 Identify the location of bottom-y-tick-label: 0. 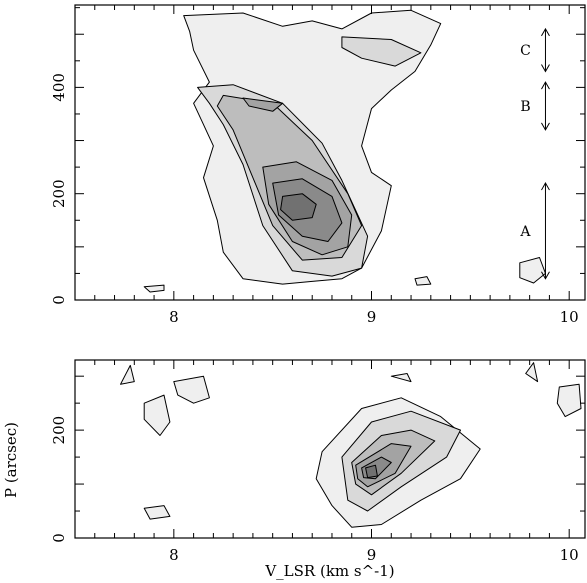
(59, 538).